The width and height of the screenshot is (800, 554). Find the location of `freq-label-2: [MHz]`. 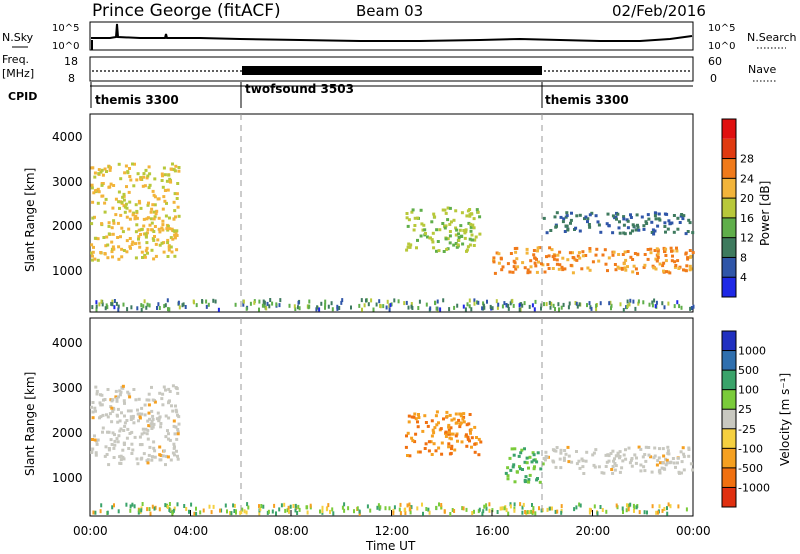

freq-label-2: [MHz] is located at coordinates (18, 73).